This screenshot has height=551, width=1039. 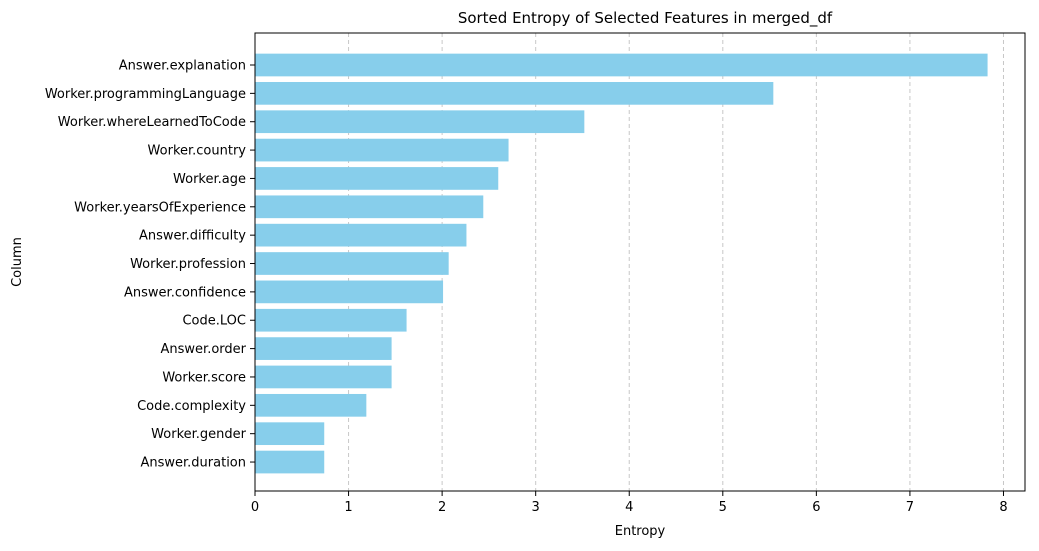 What do you see at coordinates (204, 377) in the screenshot?
I see `y-tick-label: Worker.score` at bounding box center [204, 377].